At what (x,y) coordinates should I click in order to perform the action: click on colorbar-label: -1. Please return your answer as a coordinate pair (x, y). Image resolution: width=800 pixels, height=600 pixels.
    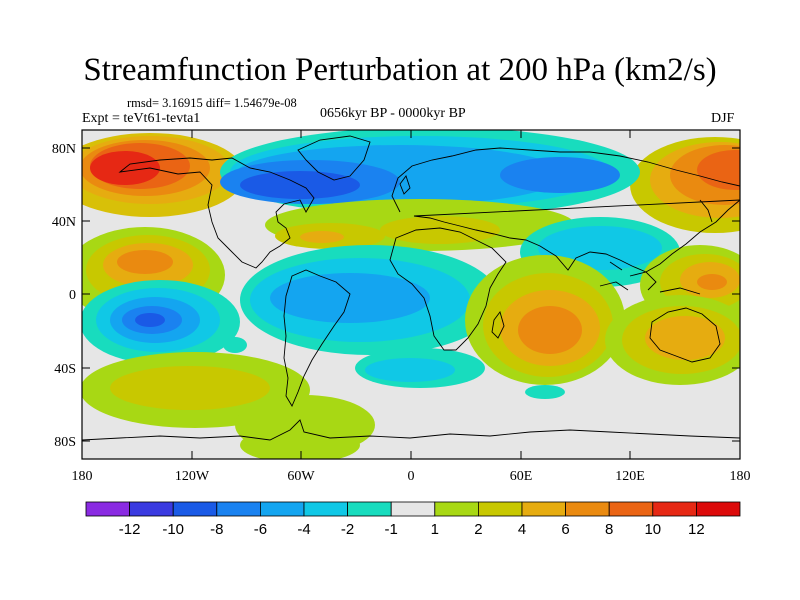
    Looking at the image, I should click on (391, 529).